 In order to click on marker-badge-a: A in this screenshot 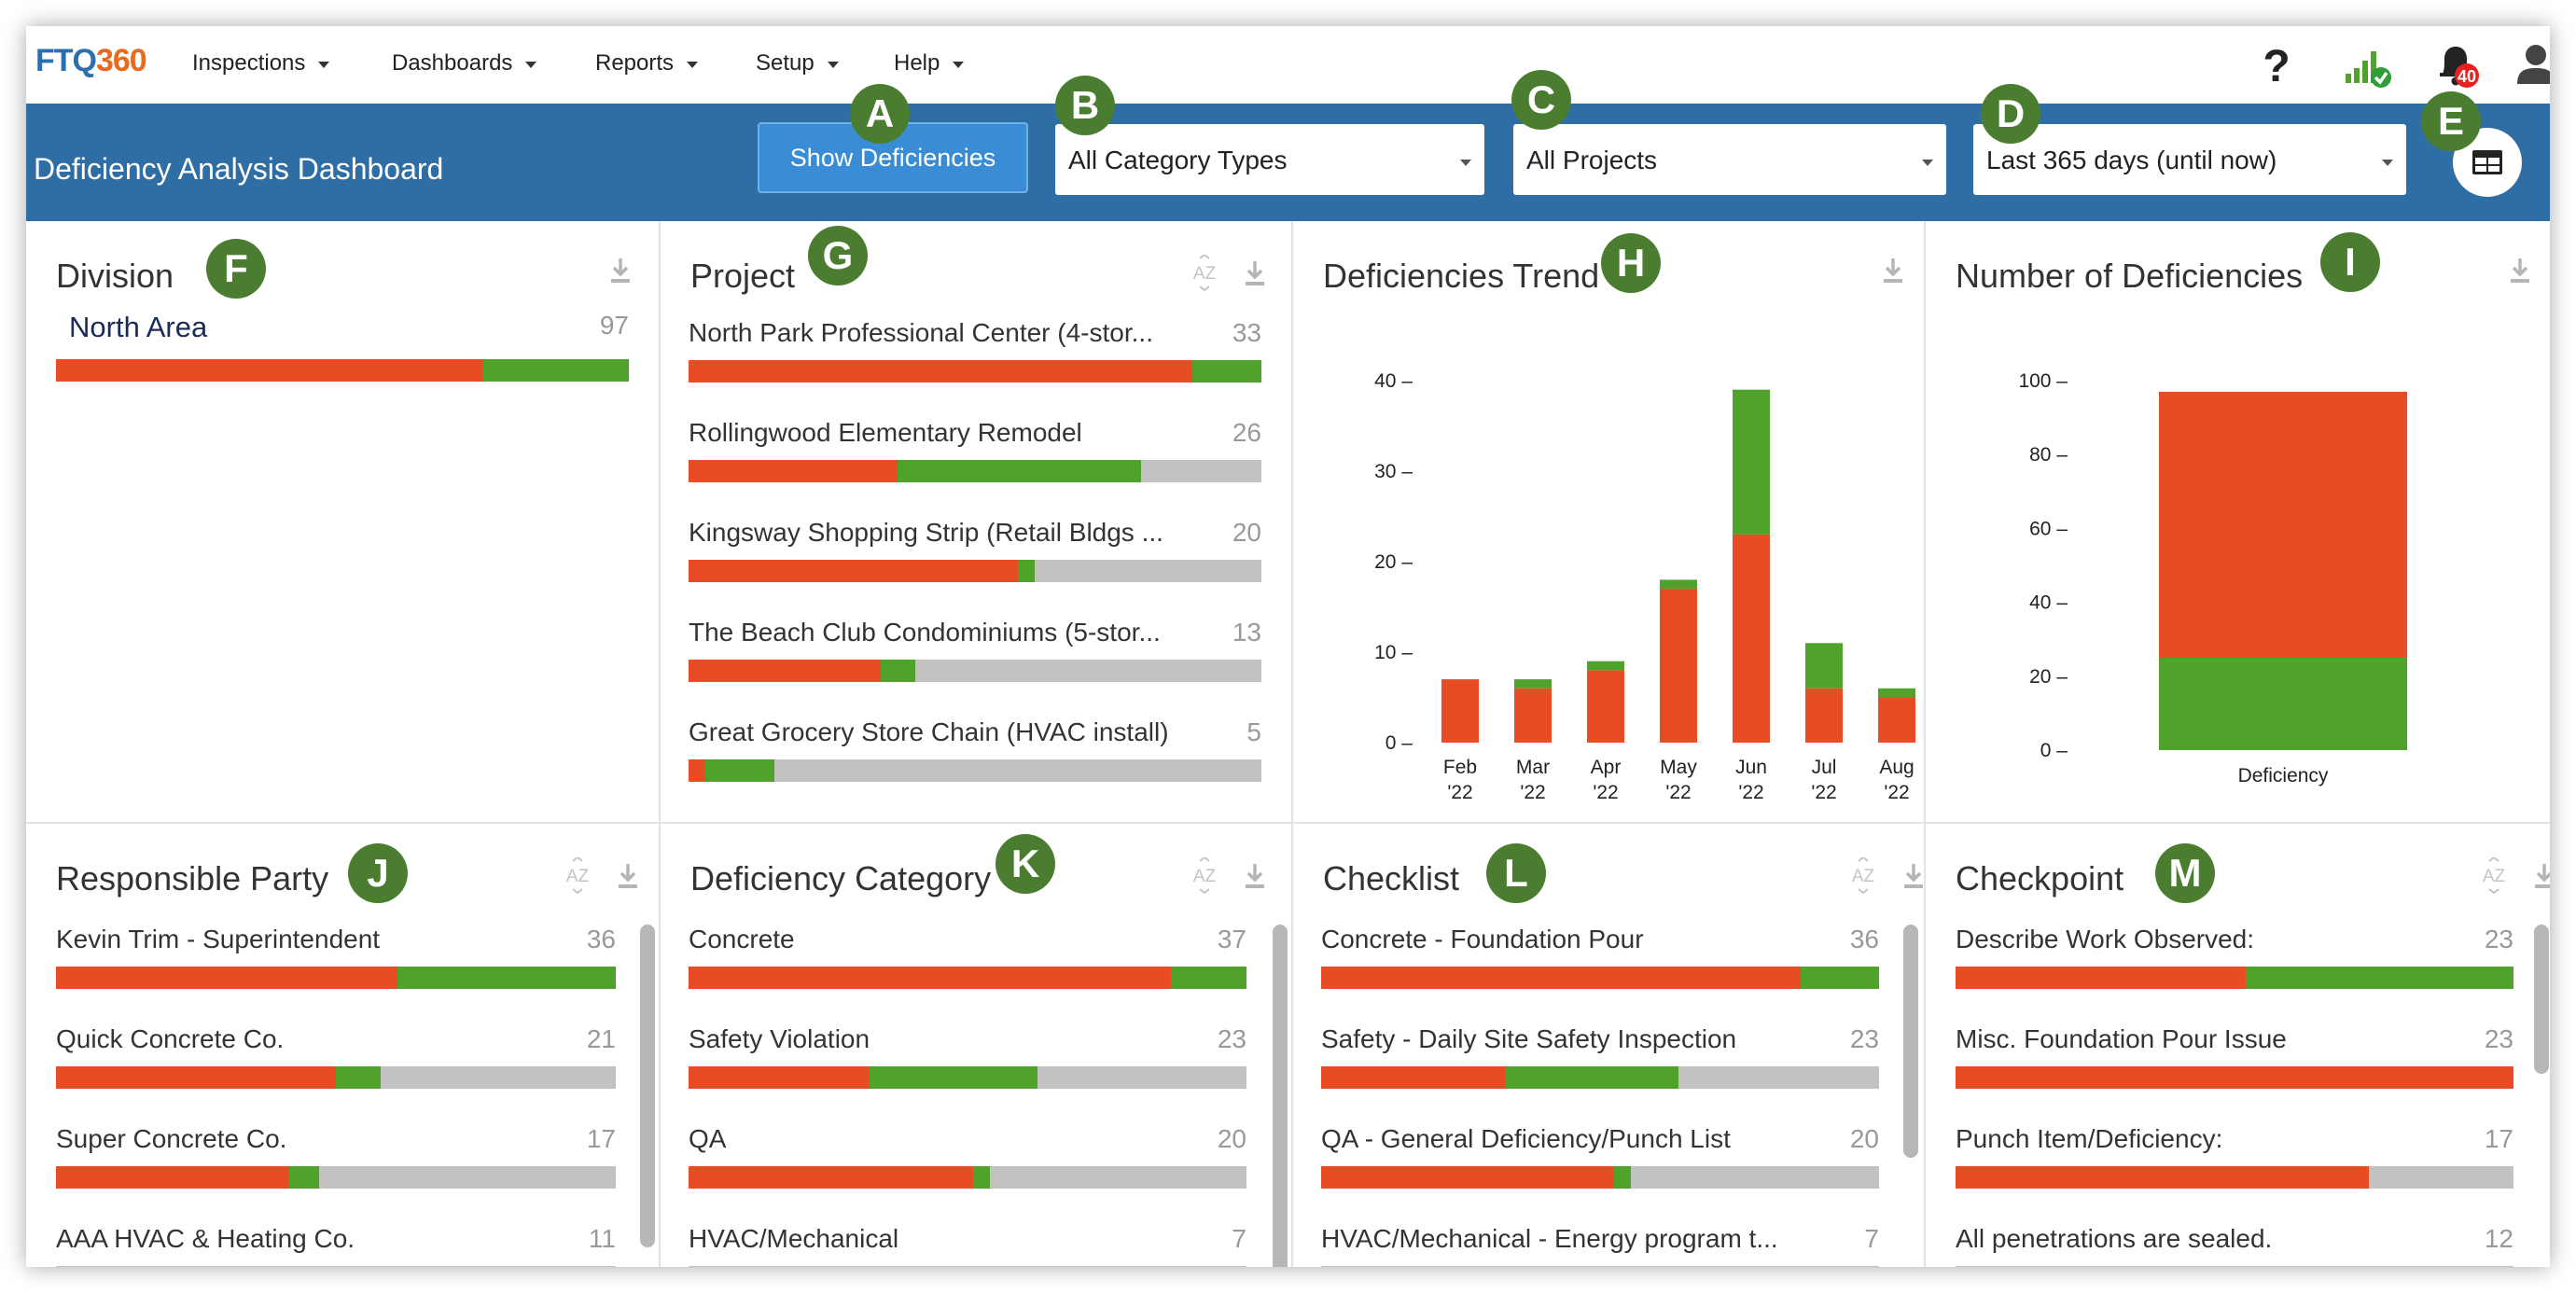, I will do `click(880, 114)`.